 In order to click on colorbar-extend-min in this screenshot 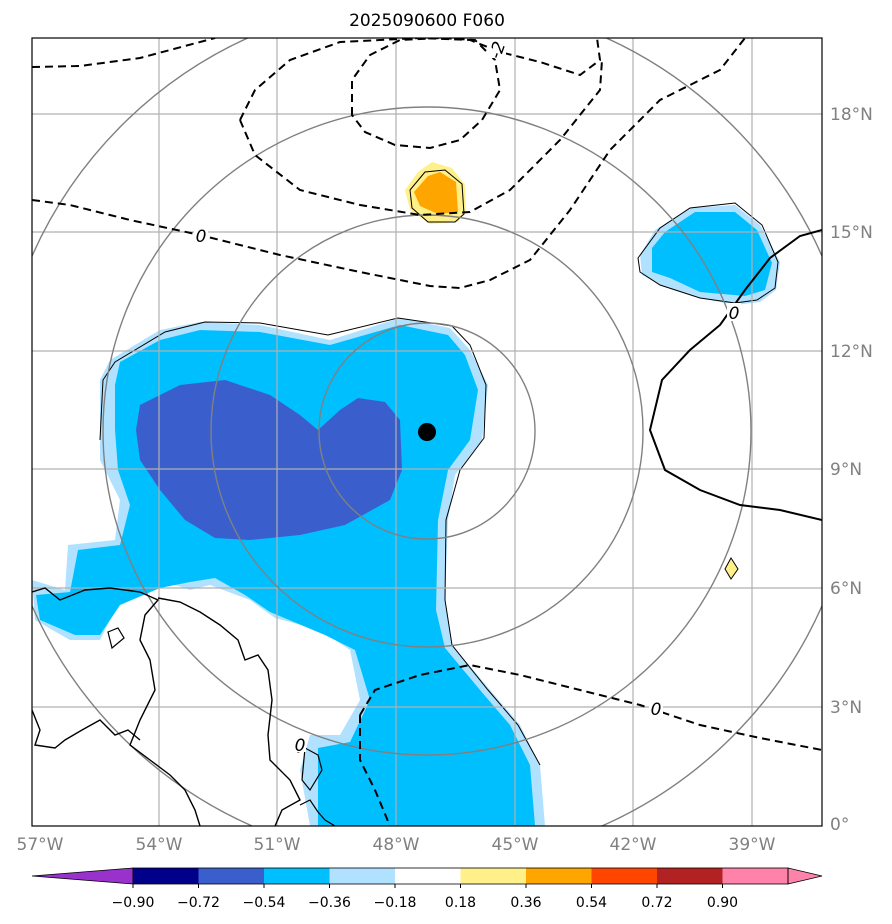, I will do `click(82, 876)`.